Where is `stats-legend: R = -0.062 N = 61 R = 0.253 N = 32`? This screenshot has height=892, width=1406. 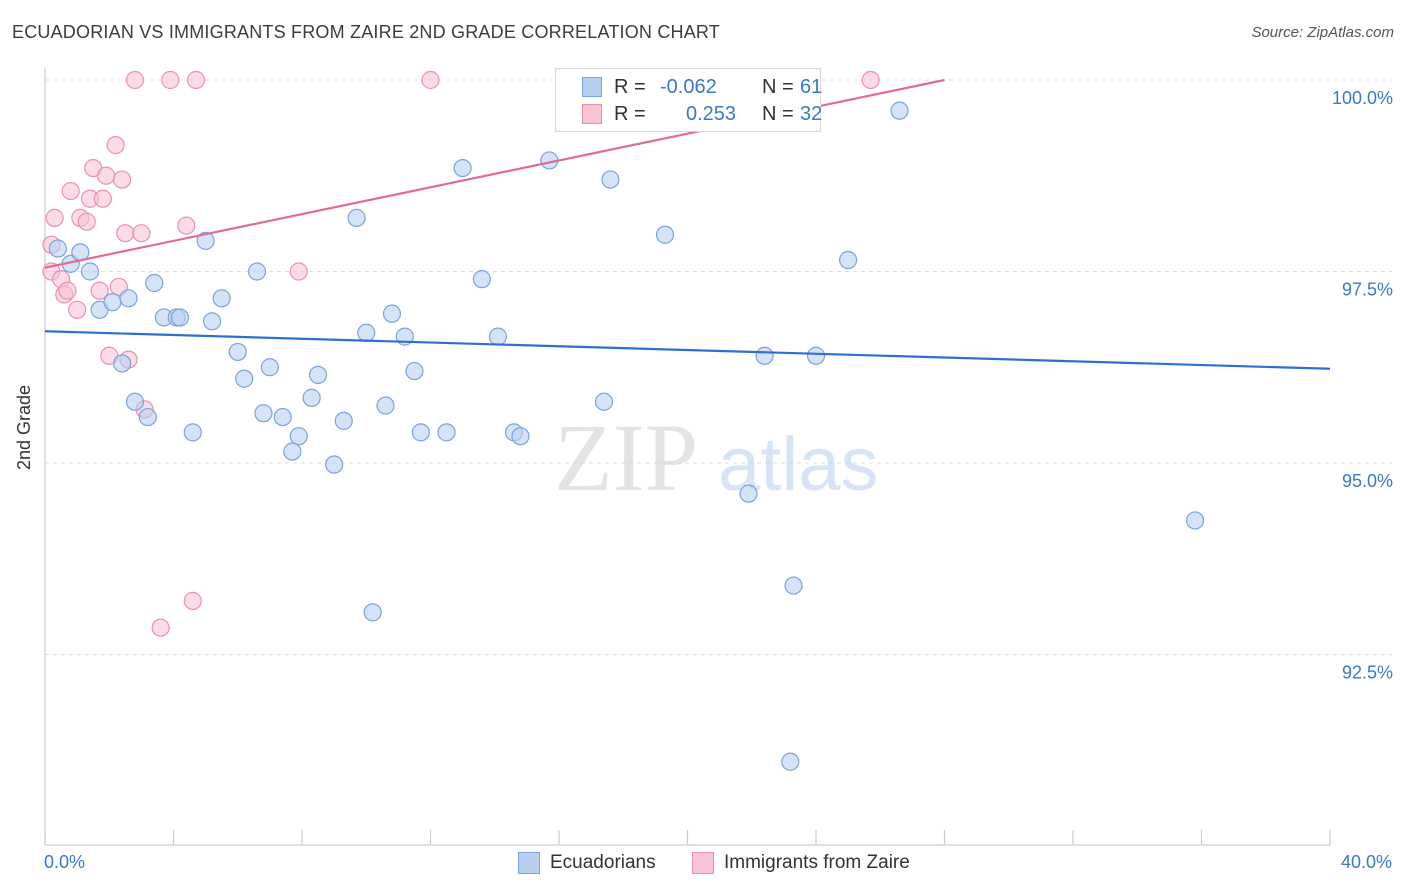
stats-legend: R = -0.062 N = 61 R = 0.253 N = 32 is located at coordinates (689, 100).